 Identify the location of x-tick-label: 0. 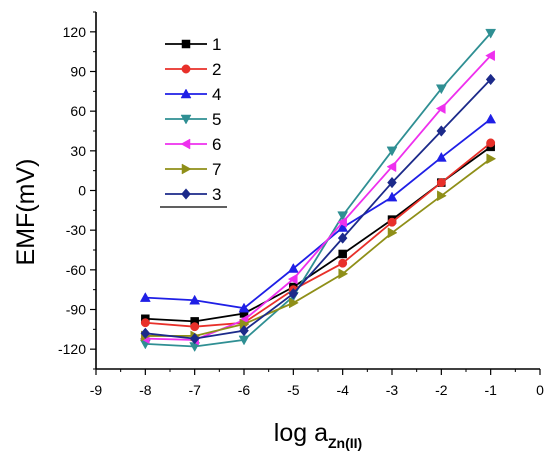
(540, 390).